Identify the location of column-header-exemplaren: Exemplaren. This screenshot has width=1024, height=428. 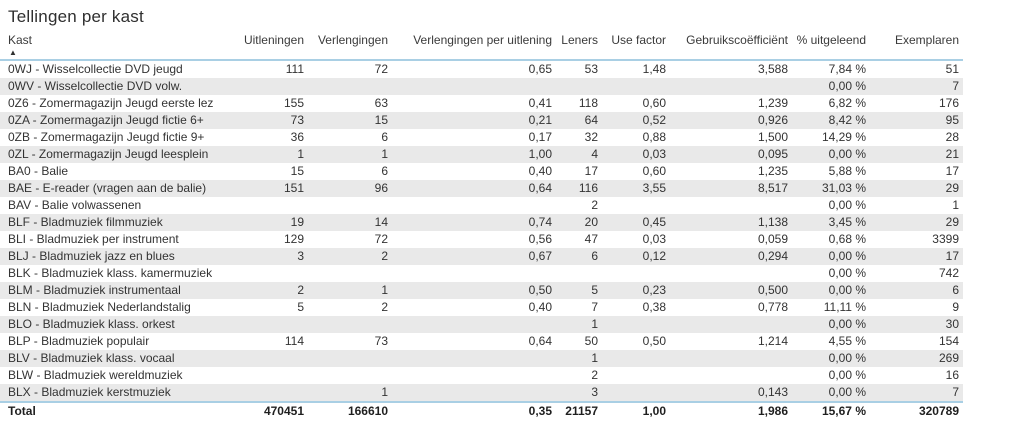
(916, 45).